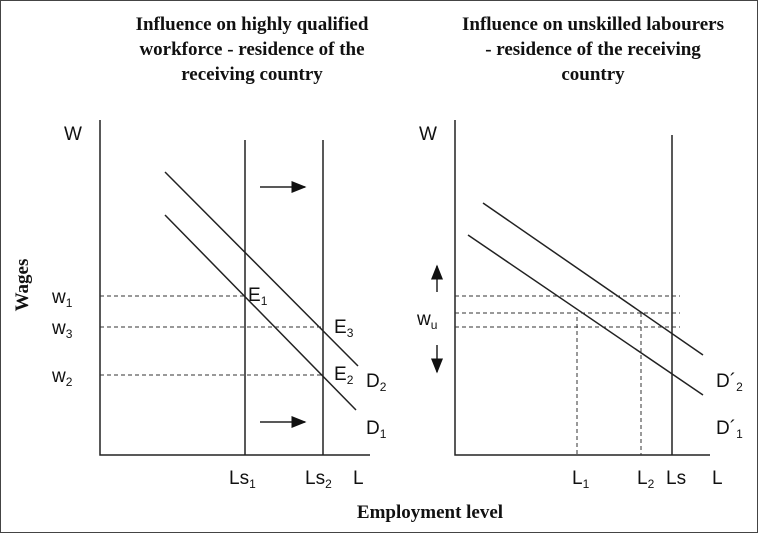 This screenshot has width=760, height=534. What do you see at coordinates (252, 24) in the screenshot?
I see `title-line: Influence on highly qualified` at bounding box center [252, 24].